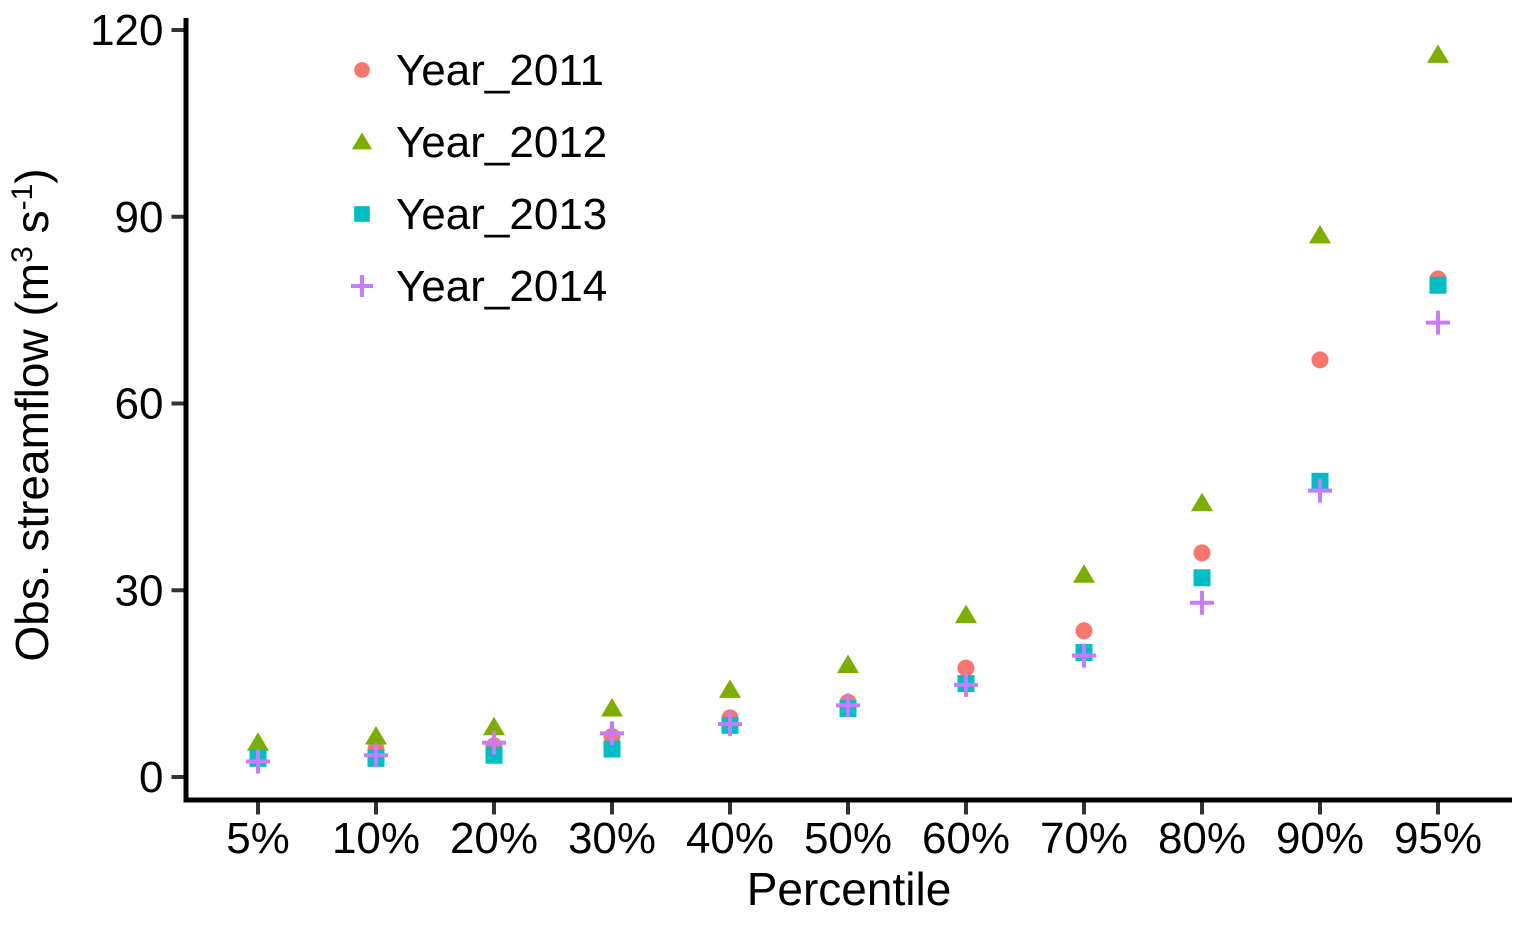 The height and width of the screenshot is (926, 1524). Describe the element at coordinates (730, 724) in the screenshot. I see `data-point-year_2014-40%` at that location.